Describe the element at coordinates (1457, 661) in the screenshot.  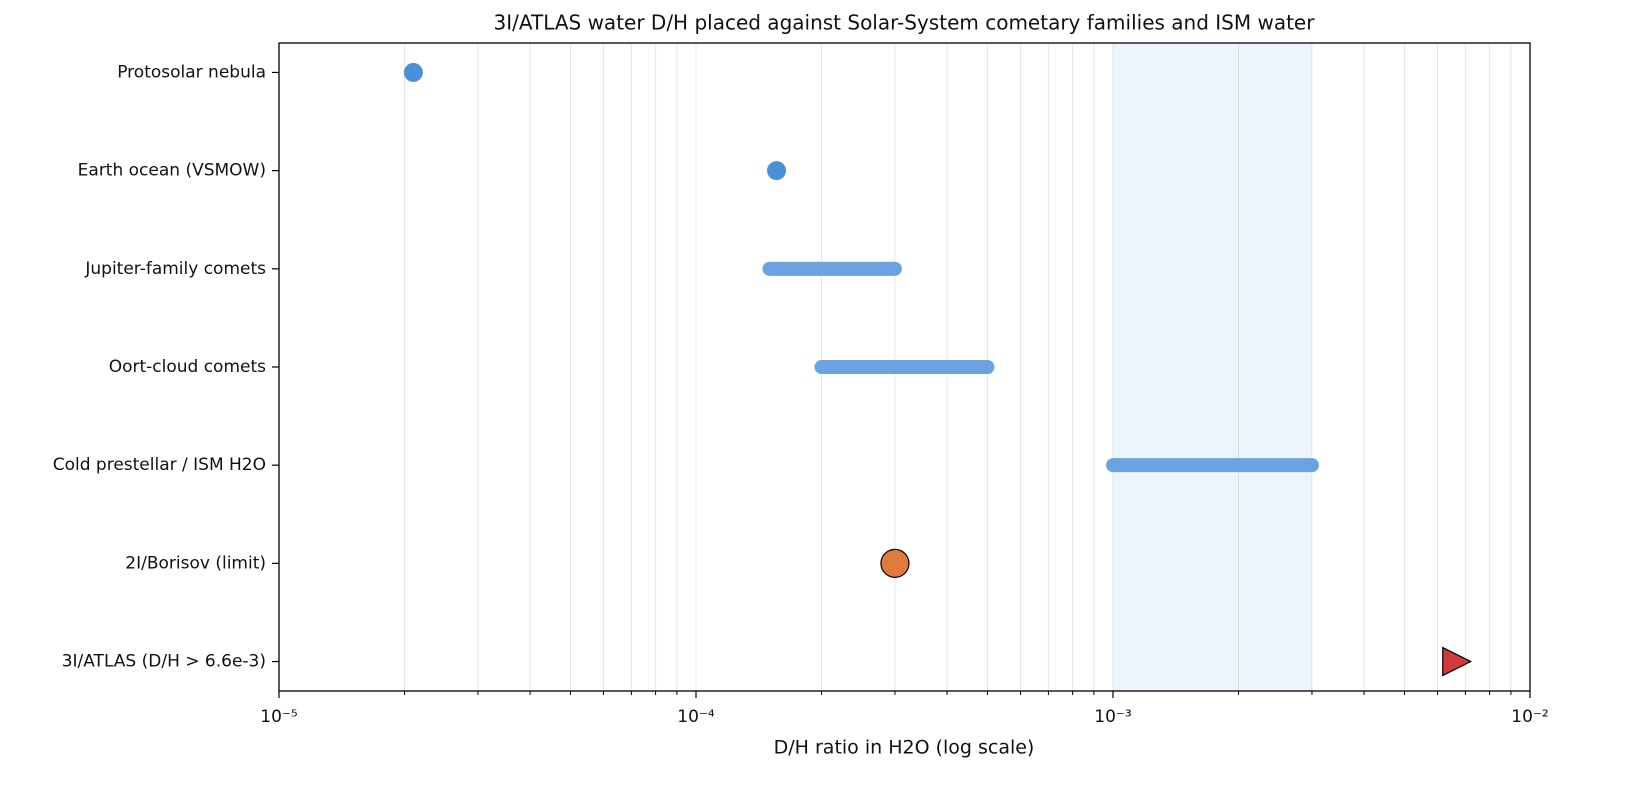
I see `lower-limit-marker` at that location.